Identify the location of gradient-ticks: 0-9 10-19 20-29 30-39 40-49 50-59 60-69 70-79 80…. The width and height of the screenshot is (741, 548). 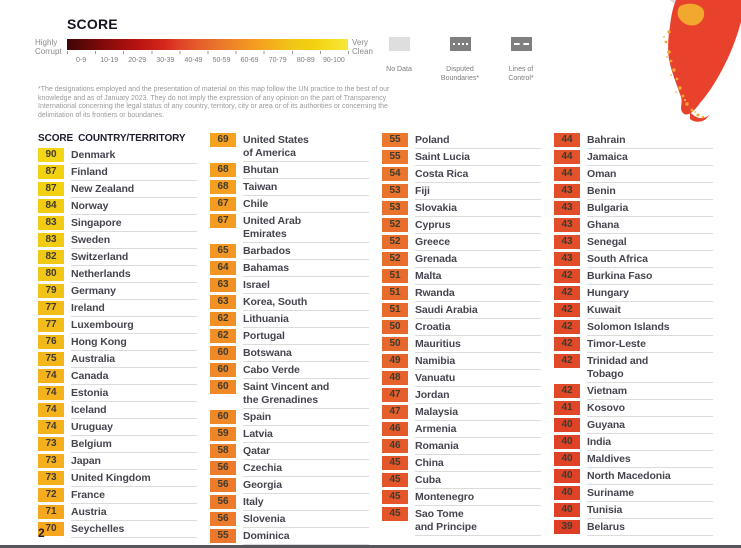
(207, 60).